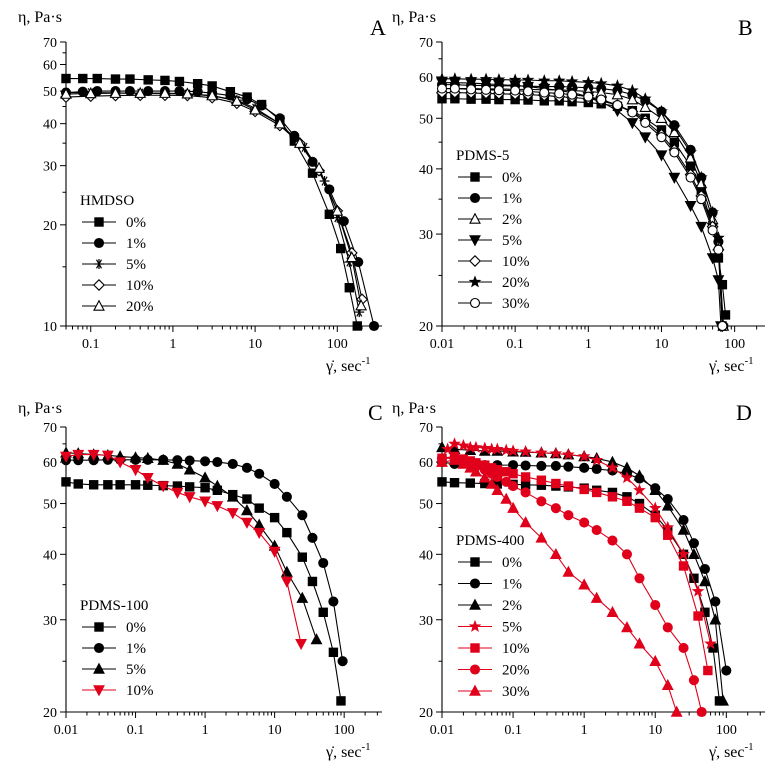  Describe the element at coordinates (114, 670) in the screenshot. I see `legend-entry: 5%` at that location.